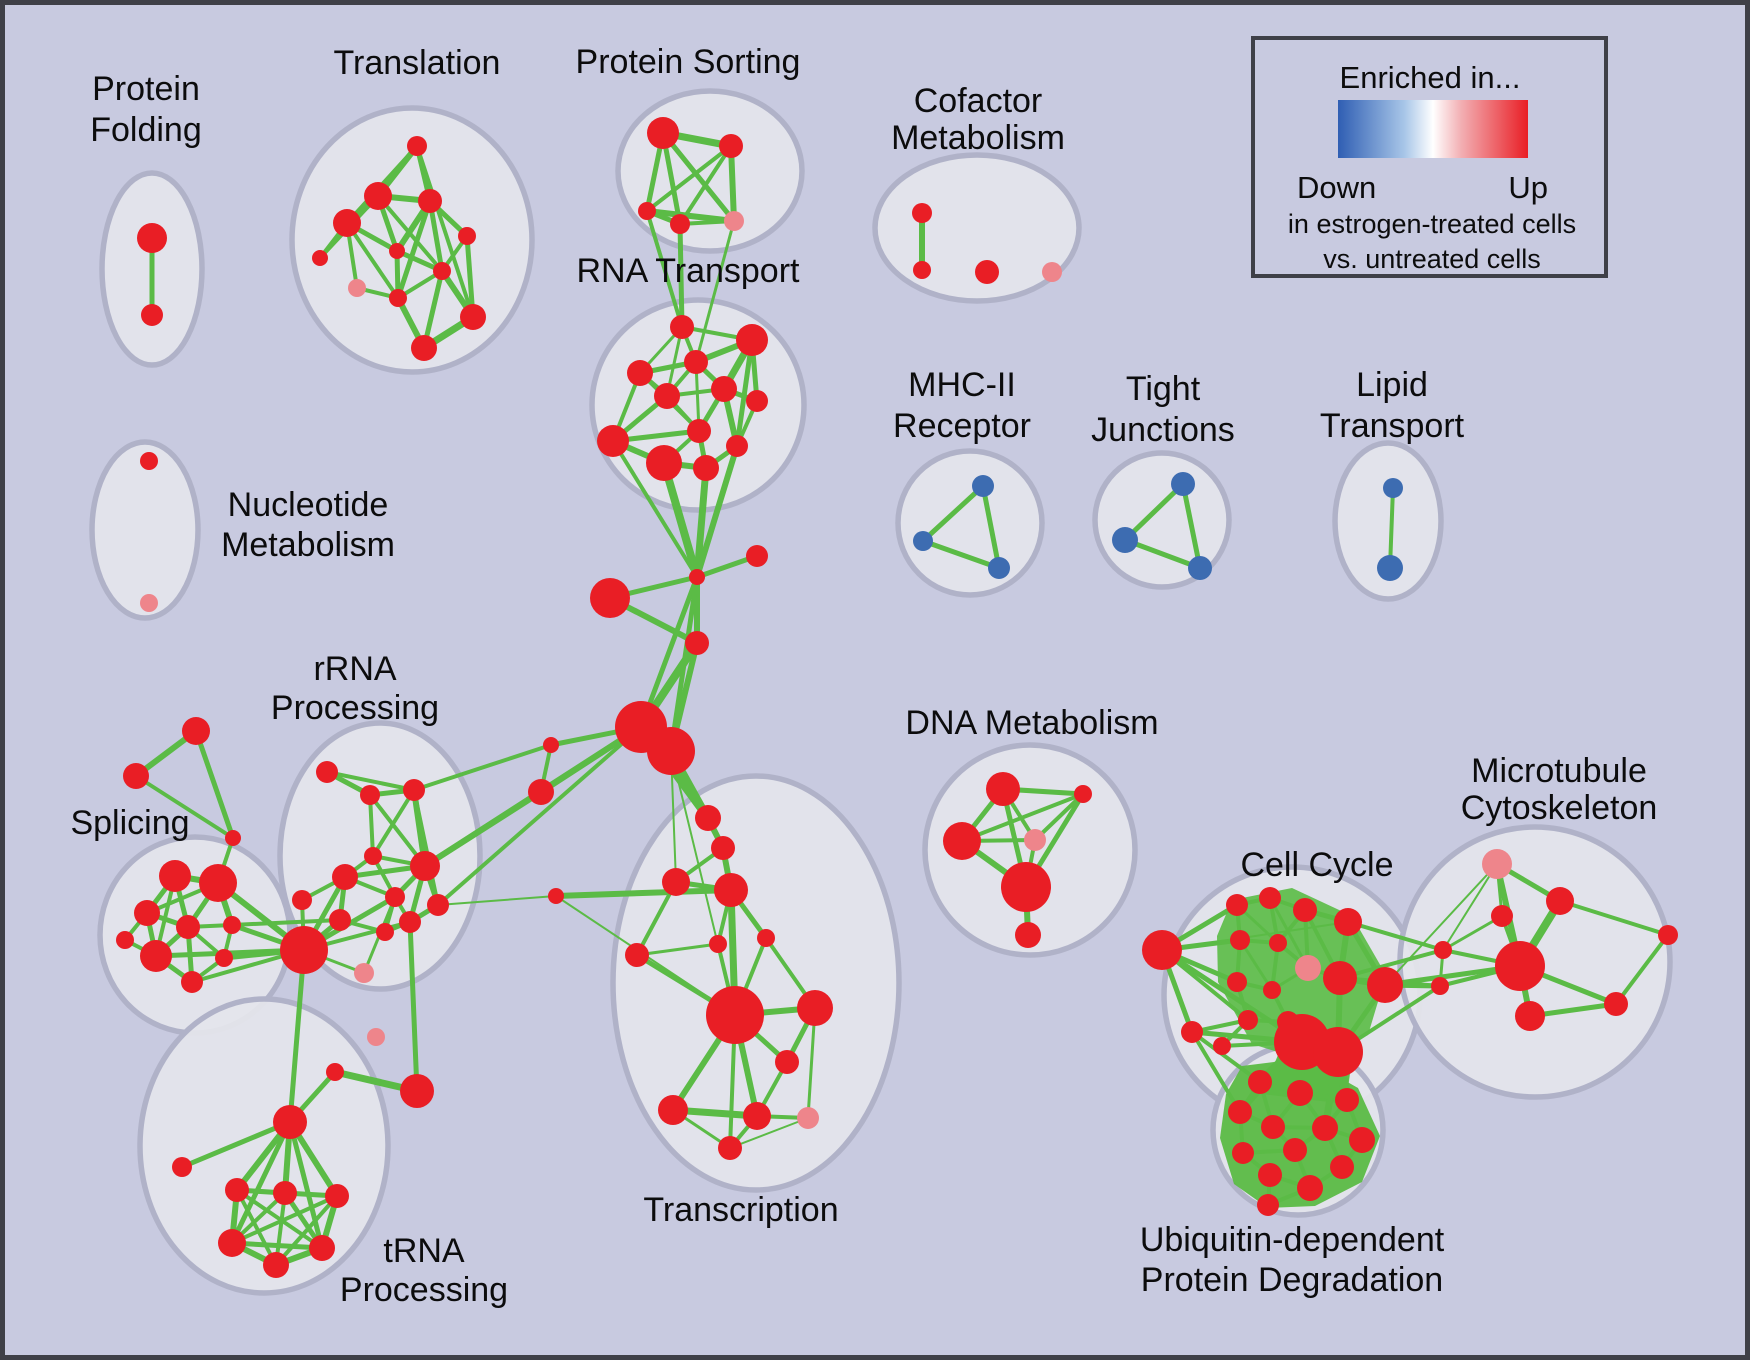 Image resolution: width=1750 pixels, height=1360 pixels. Describe the element at coordinates (1031, 723) in the screenshot. I see `cluster-label-dna-metabolism: DNA Metabolism` at that location.